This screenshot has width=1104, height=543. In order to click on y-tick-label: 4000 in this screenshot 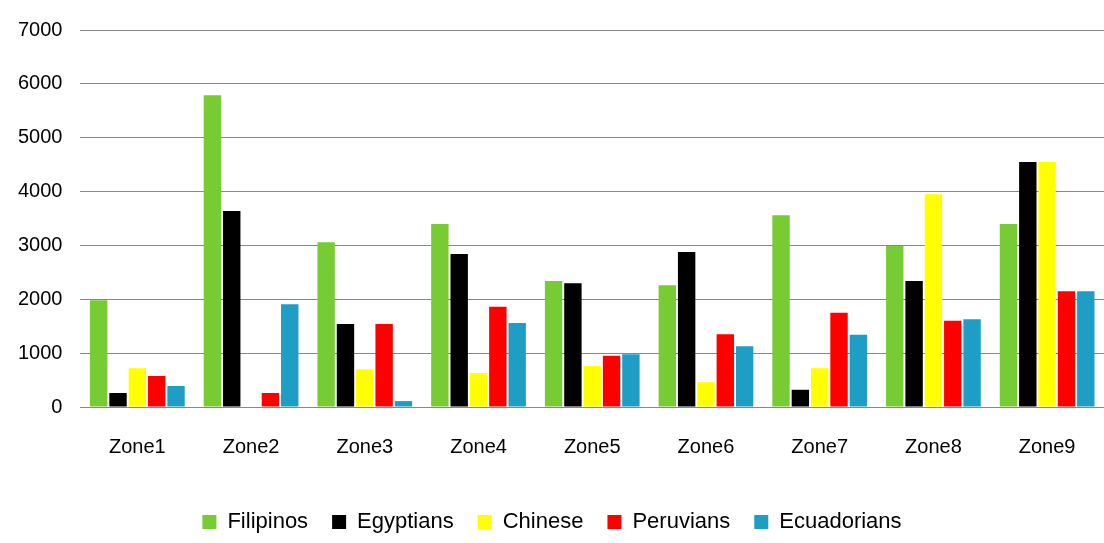, I will do `click(40, 190)`.